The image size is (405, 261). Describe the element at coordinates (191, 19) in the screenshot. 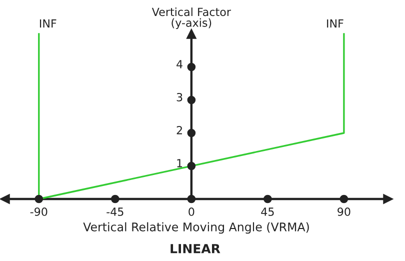

I see `y-axis-title: Vertical Factor (y-axis)` at that location.